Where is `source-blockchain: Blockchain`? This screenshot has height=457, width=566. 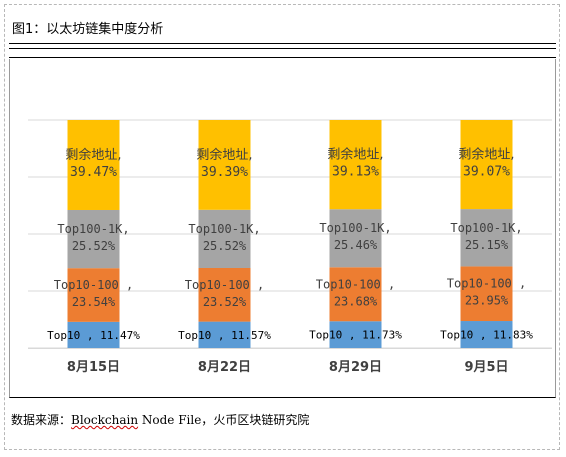
source-blockchain: Blockchain is located at coordinates (105, 420).